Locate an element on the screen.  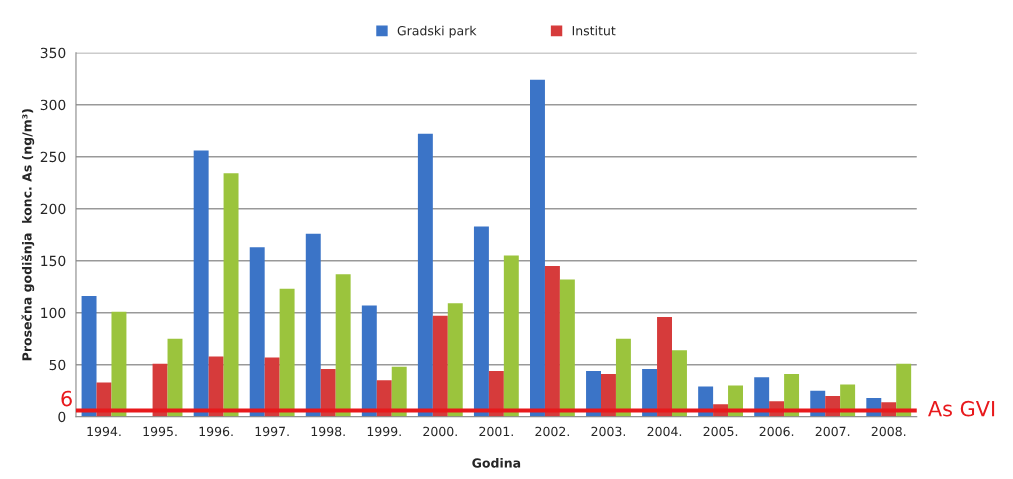
y-tick-label: 250 is located at coordinates (53, 157).